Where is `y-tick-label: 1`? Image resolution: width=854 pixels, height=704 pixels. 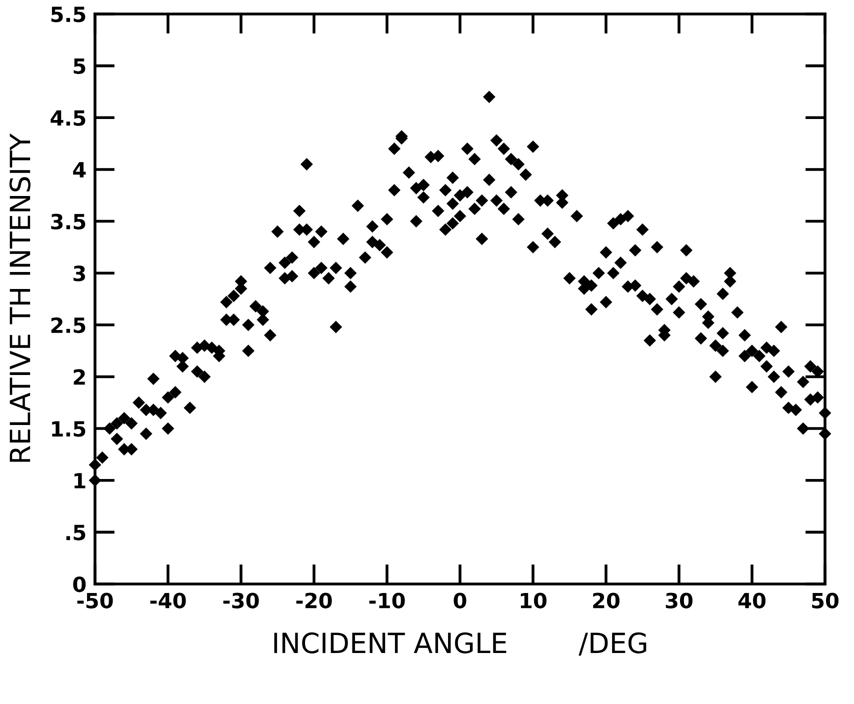
y-tick-label: 1 is located at coordinates (80, 480).